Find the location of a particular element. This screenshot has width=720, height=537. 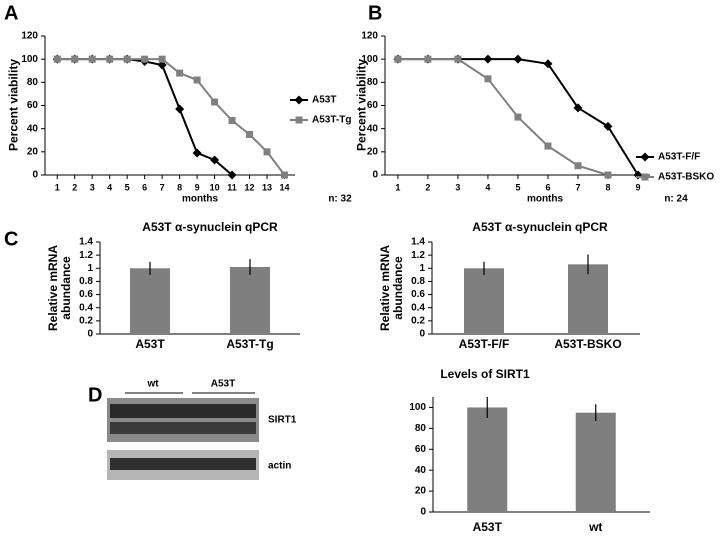

panel-label: B is located at coordinates (375, 13).